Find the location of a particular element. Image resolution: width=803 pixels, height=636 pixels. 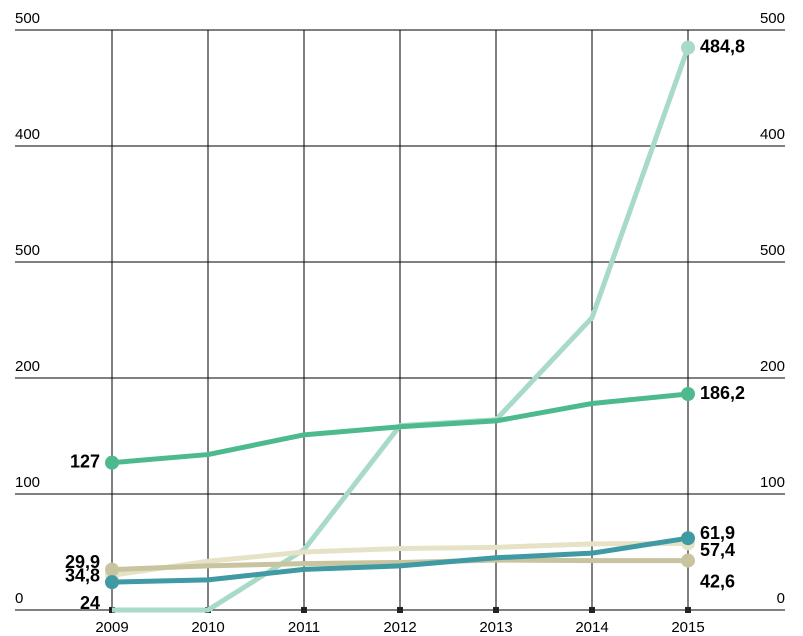

value-label: 57,4 is located at coordinates (717, 550).